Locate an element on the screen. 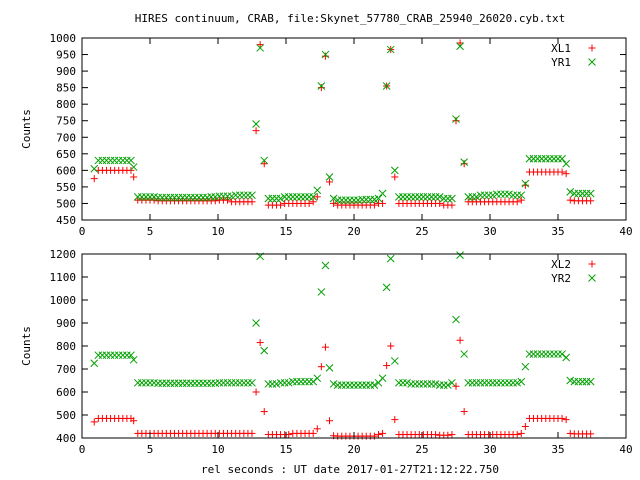 This screenshot has width=640, height=480. y-tick-label: 650 is located at coordinates (66, 154).